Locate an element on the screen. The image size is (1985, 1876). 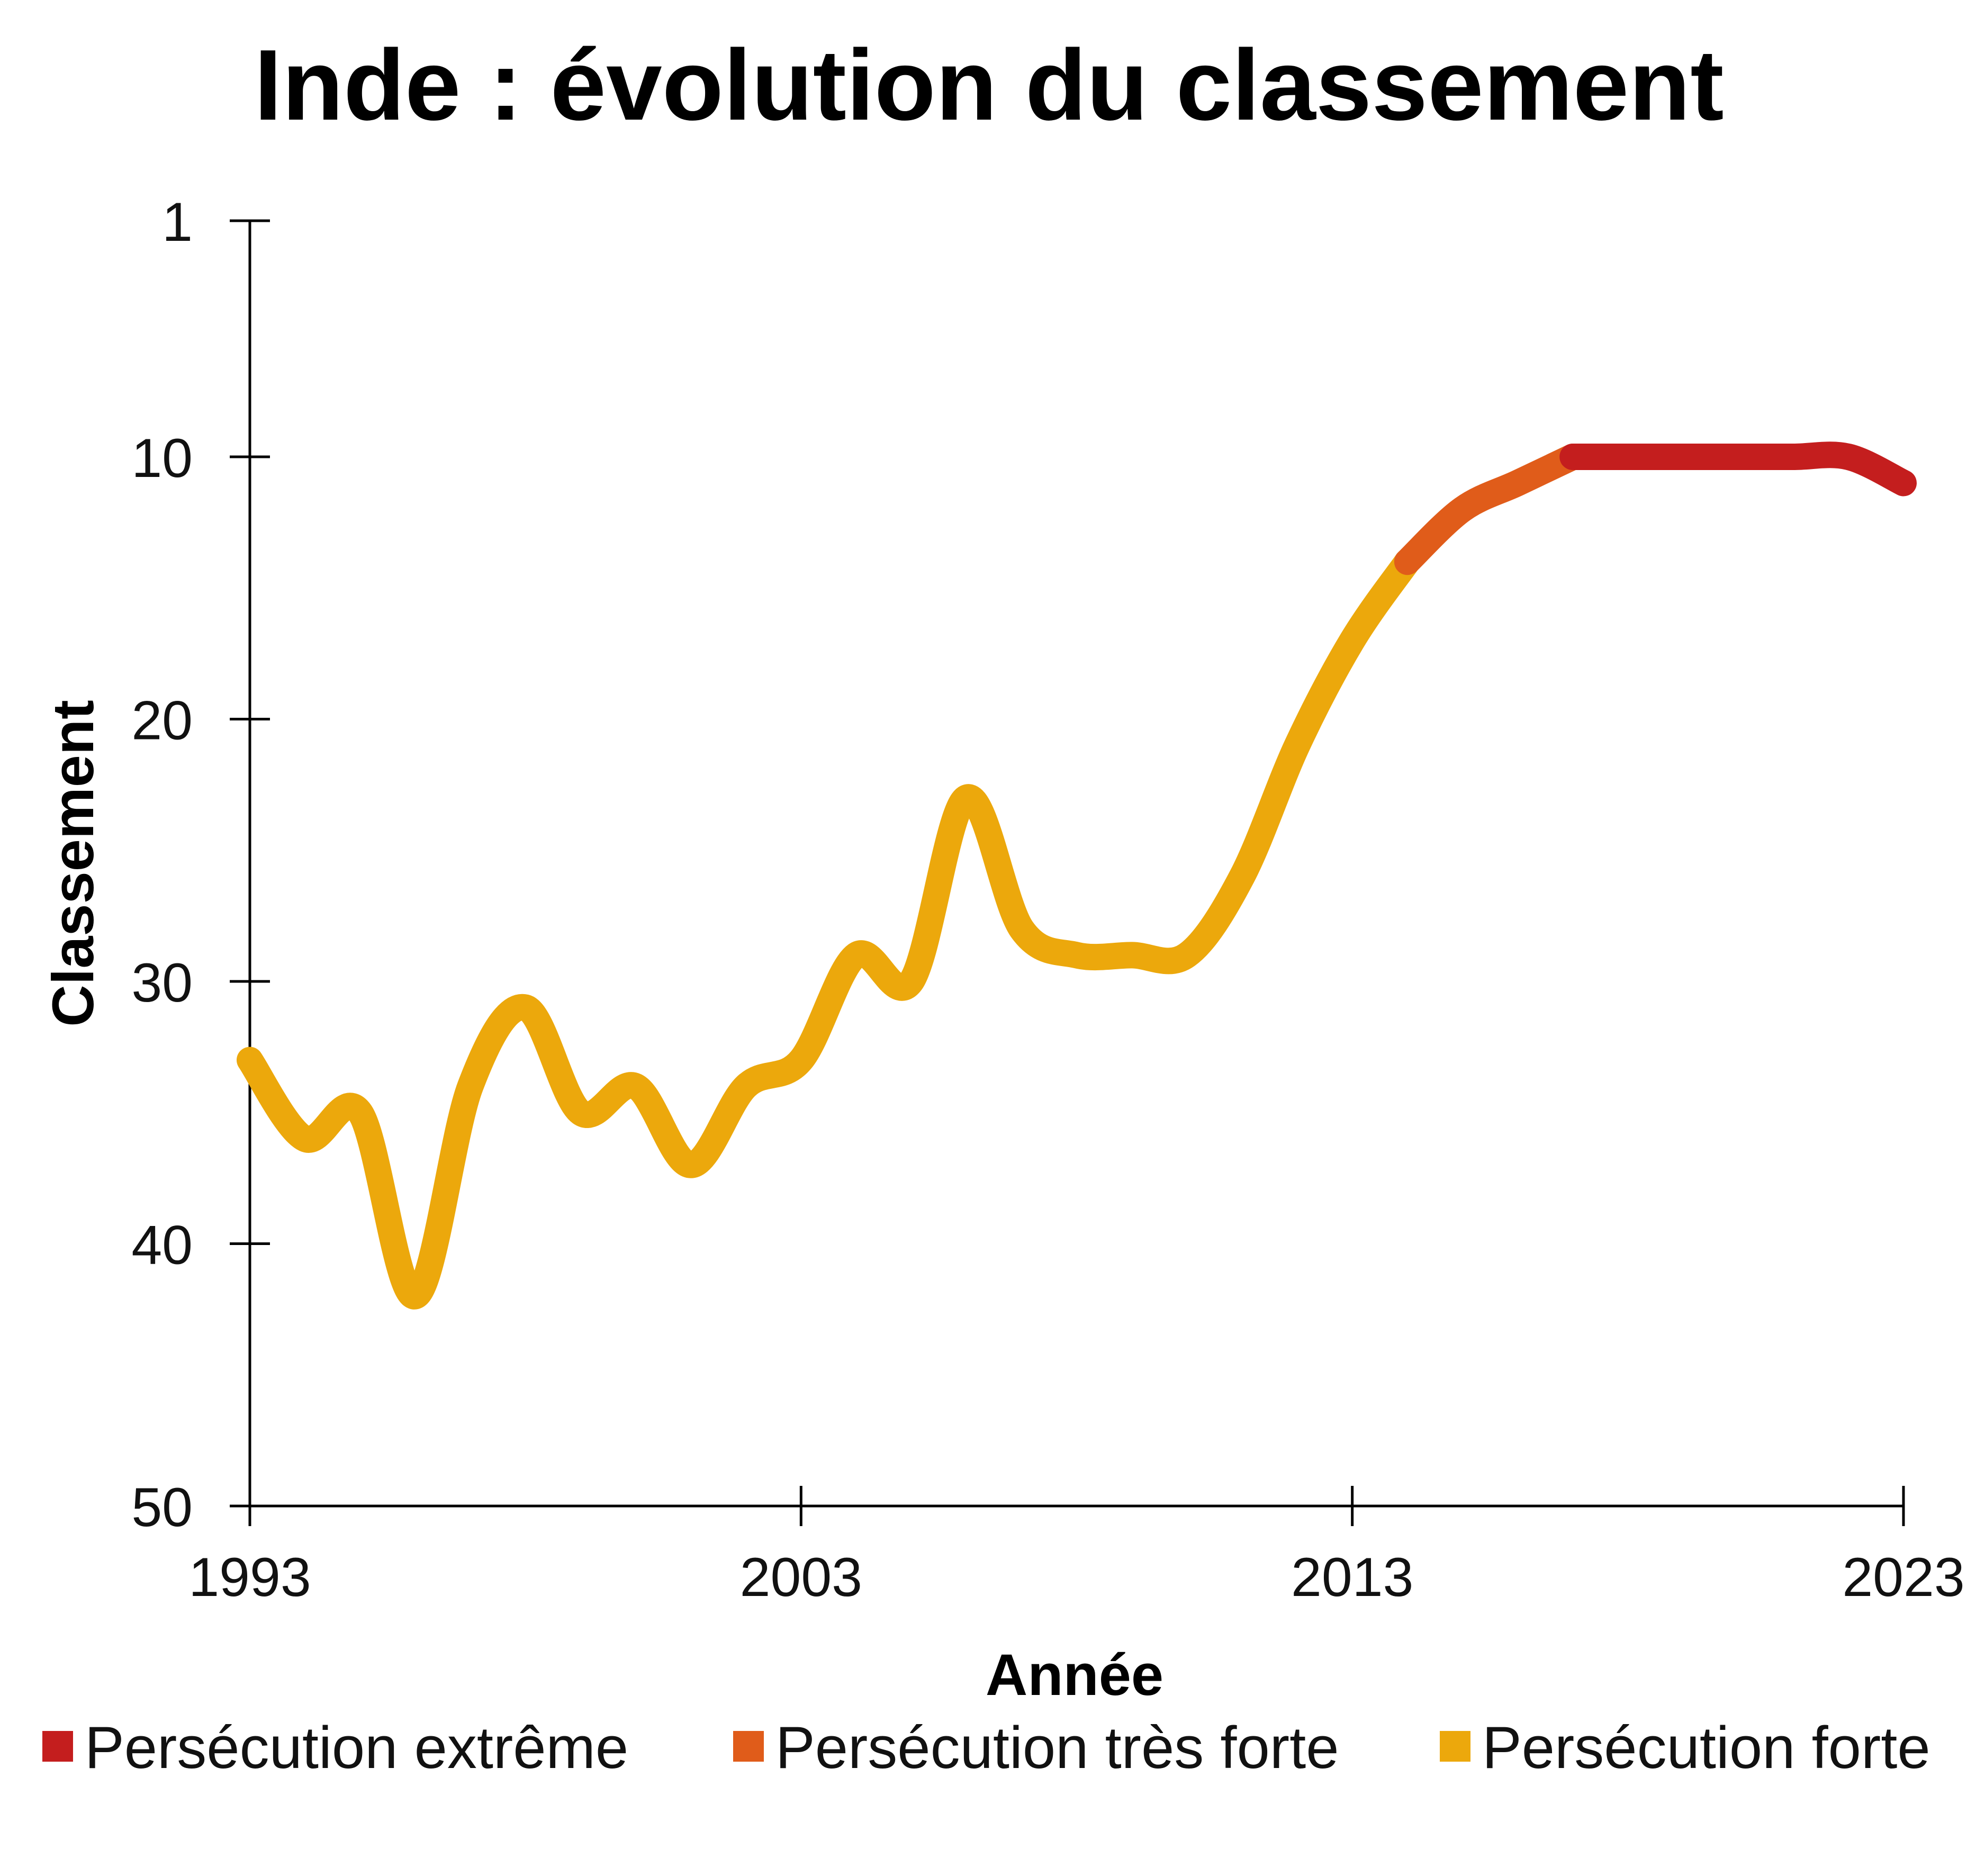
y-axis: 1 10 20 30 40 50 is located at coordinates (200, 865).